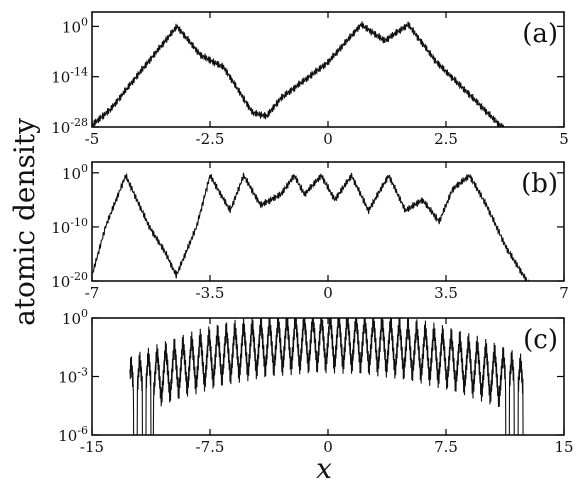 This screenshot has width=581, height=487. Describe the element at coordinates (564, 293) in the screenshot. I see `x-tick-label: 7` at that location.